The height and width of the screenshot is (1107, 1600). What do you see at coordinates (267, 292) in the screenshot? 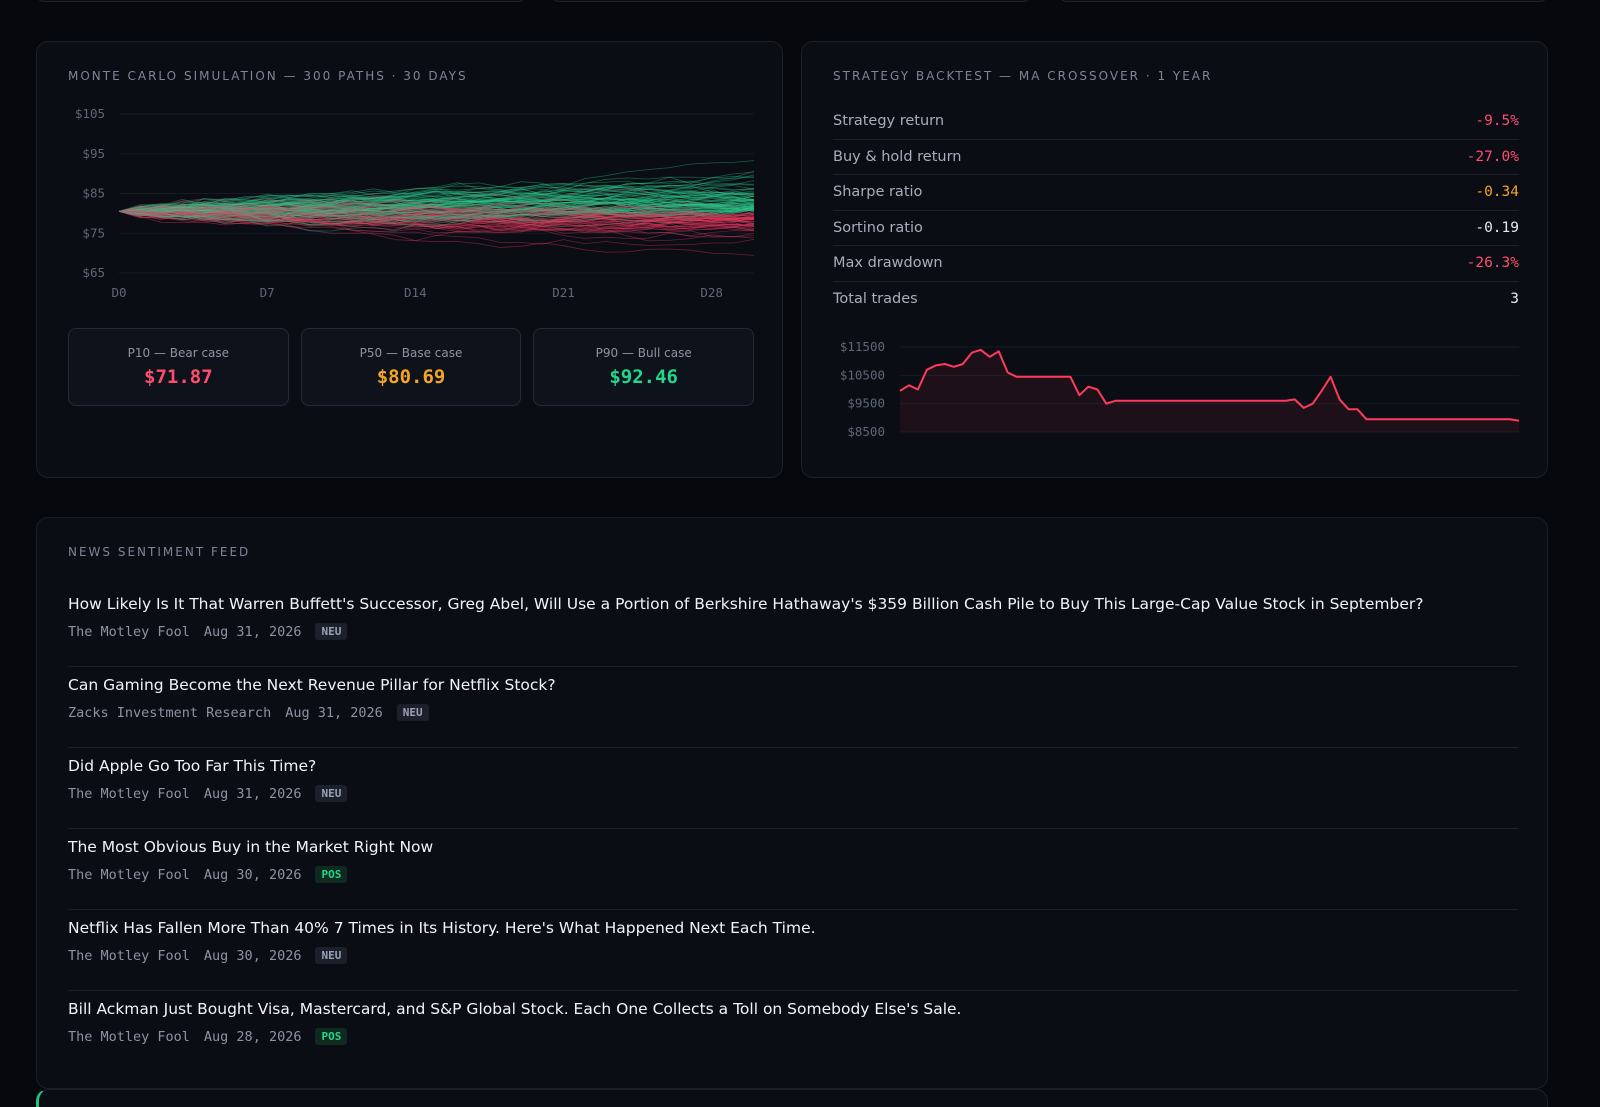
I see `x-tick-label: D7` at bounding box center [267, 292].